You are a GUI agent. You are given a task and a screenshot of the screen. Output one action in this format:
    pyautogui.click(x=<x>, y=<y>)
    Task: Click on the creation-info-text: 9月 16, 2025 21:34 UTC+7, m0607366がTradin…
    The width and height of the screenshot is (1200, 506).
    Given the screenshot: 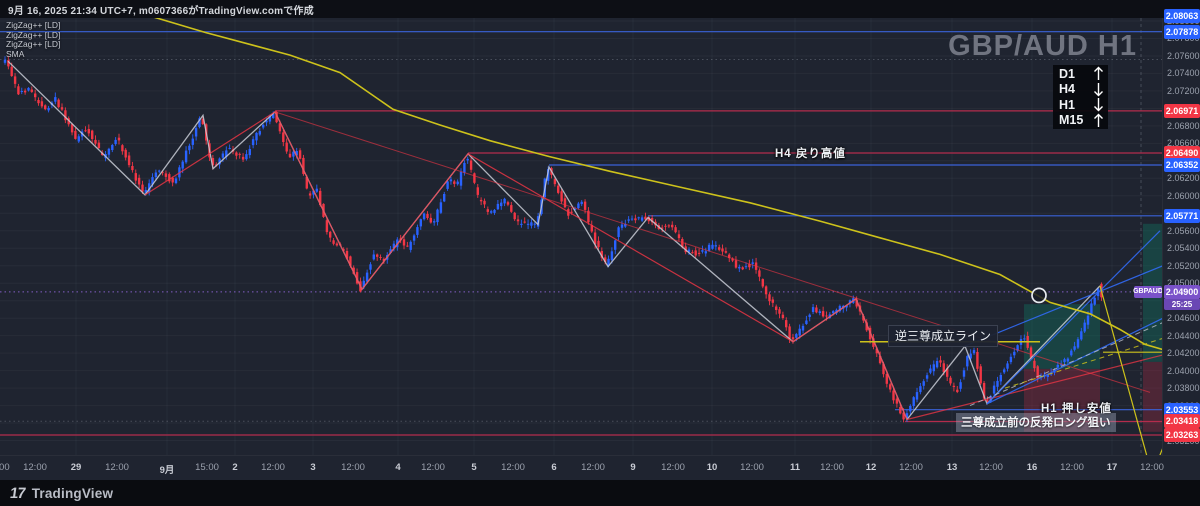 What is the action you would take?
    pyautogui.click(x=161, y=11)
    